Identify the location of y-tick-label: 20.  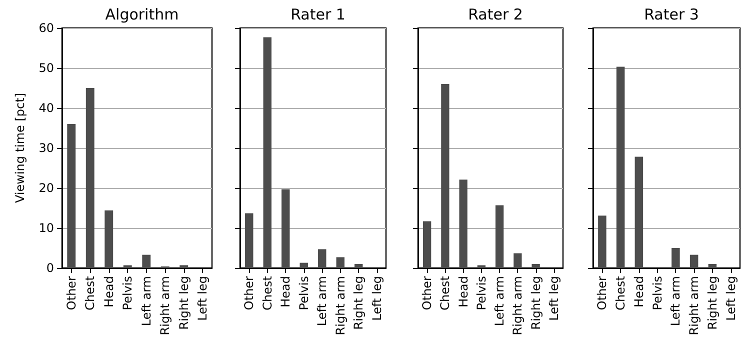
(46, 188).